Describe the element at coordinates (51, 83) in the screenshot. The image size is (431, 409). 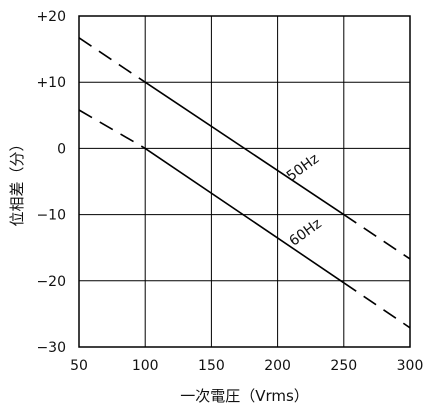
I see `y-tick-label: +10` at that location.